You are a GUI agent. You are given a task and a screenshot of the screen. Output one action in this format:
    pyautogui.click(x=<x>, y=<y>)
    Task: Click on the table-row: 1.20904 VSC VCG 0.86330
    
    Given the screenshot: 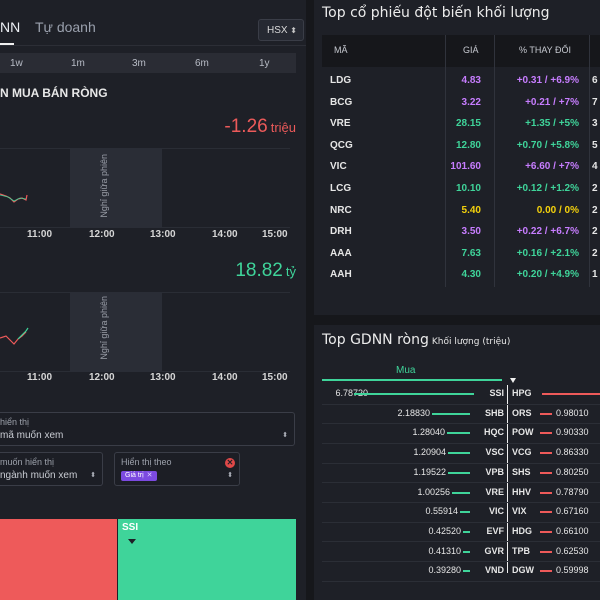 What is the action you would take?
    pyautogui.click(x=457, y=453)
    